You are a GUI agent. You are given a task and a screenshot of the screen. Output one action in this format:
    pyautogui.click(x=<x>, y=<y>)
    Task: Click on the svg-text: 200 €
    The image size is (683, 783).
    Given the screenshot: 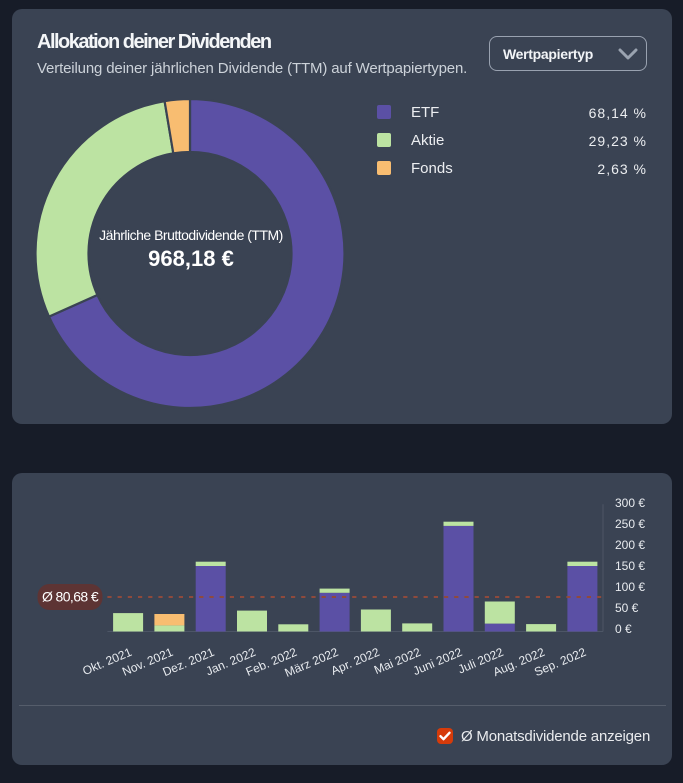 What is the action you would take?
    pyautogui.click(x=630, y=545)
    